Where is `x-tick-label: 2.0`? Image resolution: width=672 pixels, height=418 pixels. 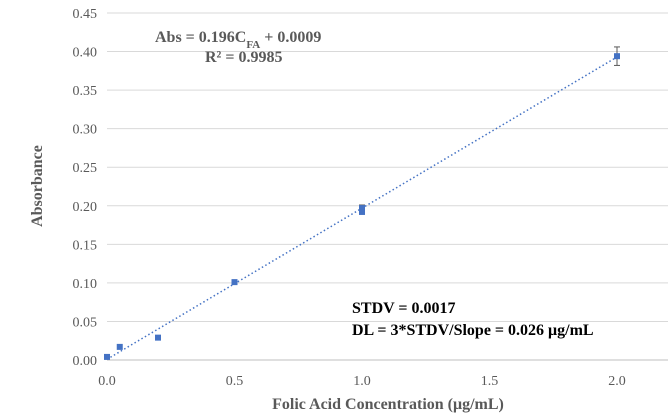
x-tick-label: 2.0 is located at coordinates (617, 381).